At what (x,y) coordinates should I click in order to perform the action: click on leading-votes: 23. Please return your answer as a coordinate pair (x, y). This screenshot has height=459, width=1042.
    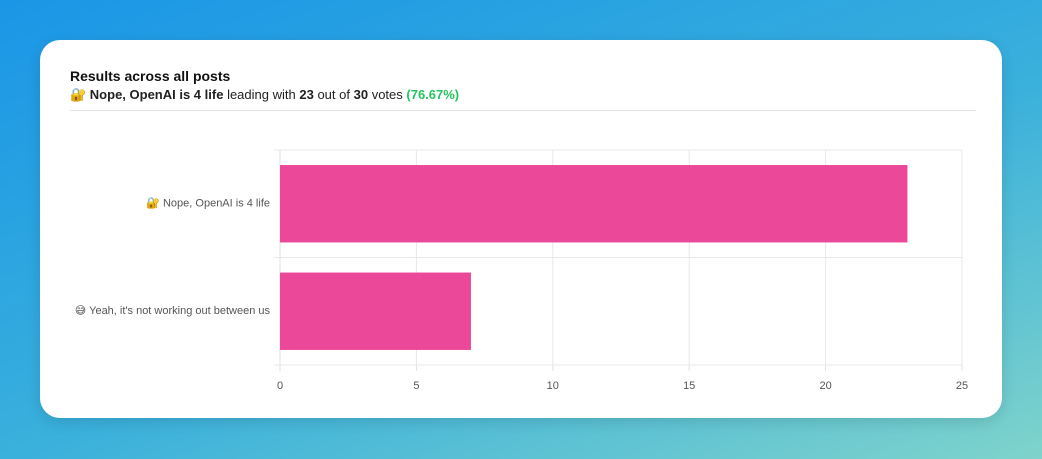
    Looking at the image, I should click on (306, 94).